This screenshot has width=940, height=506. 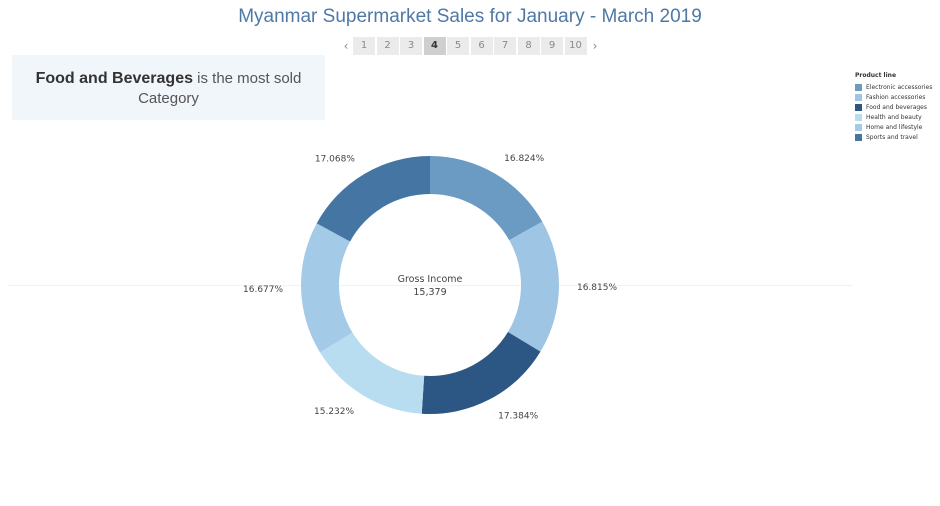 I want to click on page-button-5: 5, so click(x=458, y=45).